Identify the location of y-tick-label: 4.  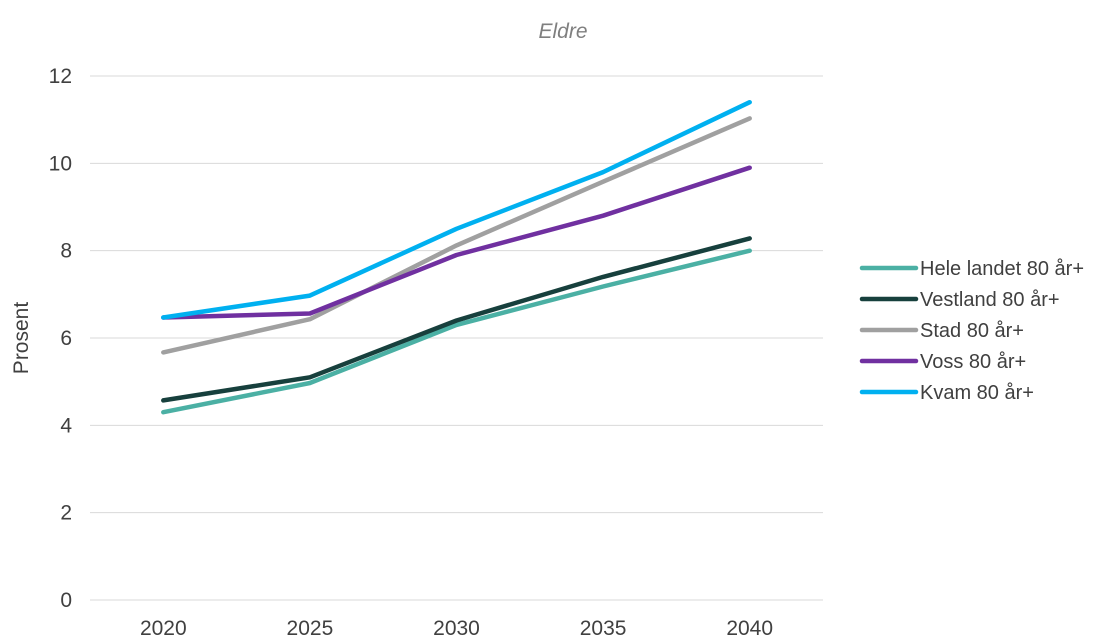
(66, 425).